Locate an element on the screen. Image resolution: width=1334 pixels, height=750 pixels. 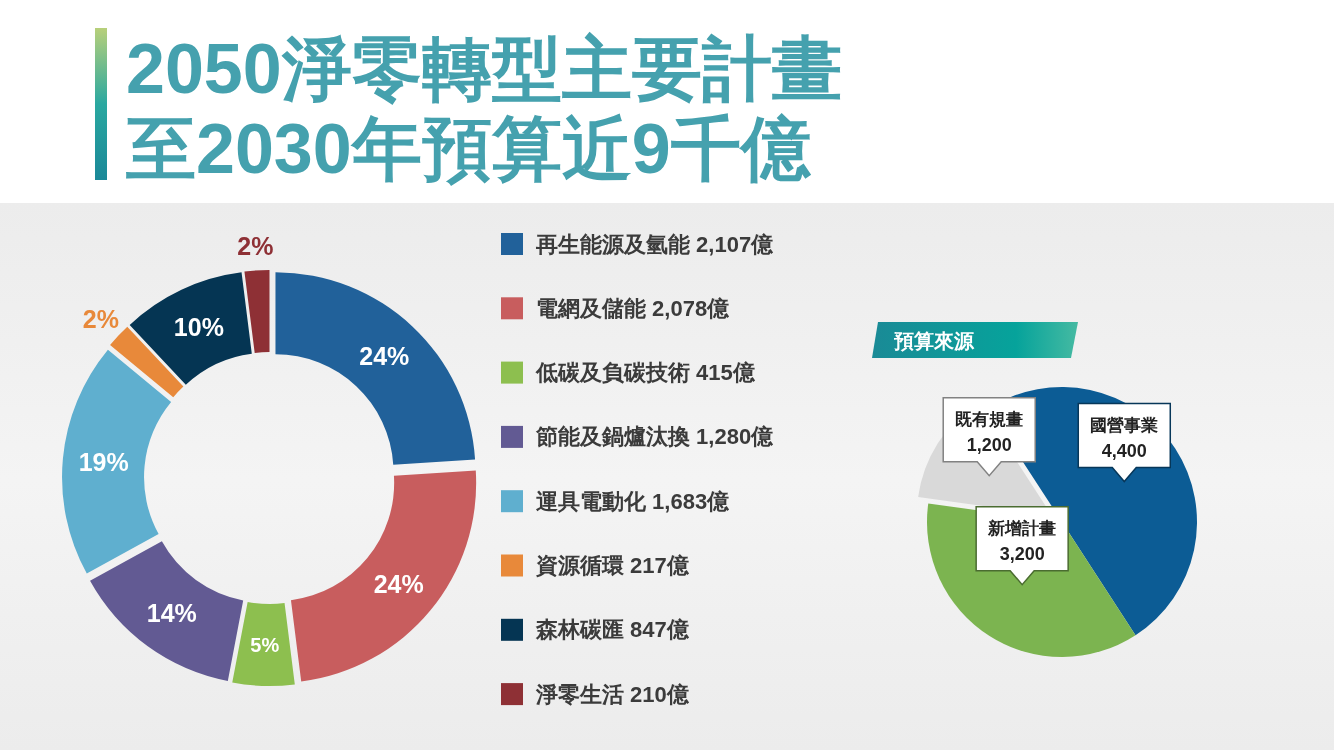
data-label: 5% is located at coordinates (265, 644).